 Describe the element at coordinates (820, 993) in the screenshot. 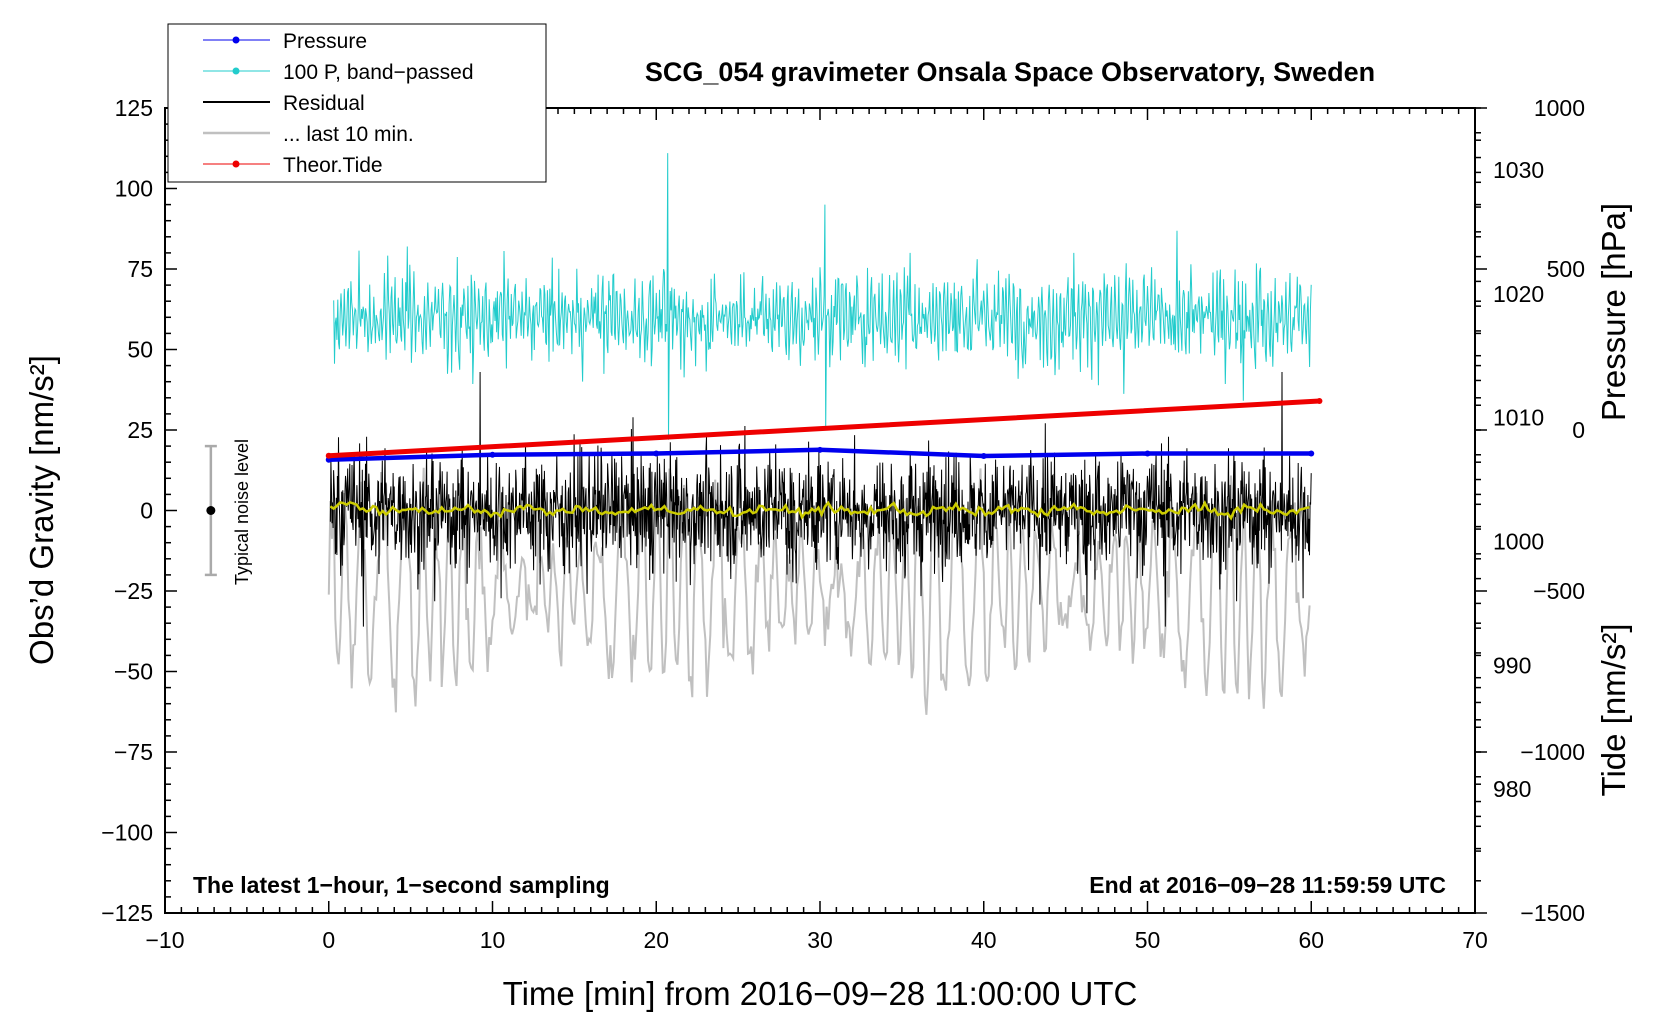

I see `x-axis-title: Time [min] from 2016−09−28 11:00:00 UTC` at that location.